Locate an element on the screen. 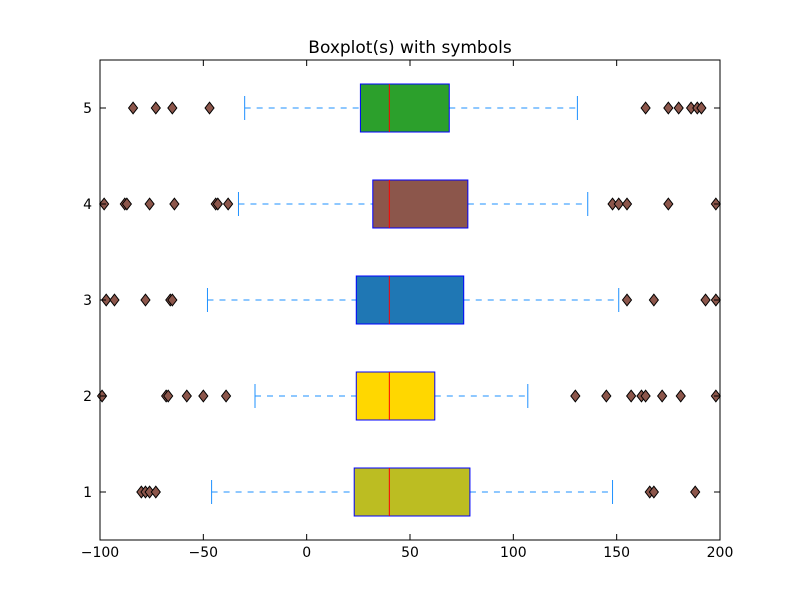  y-tick-label: 5 is located at coordinates (87, 109).